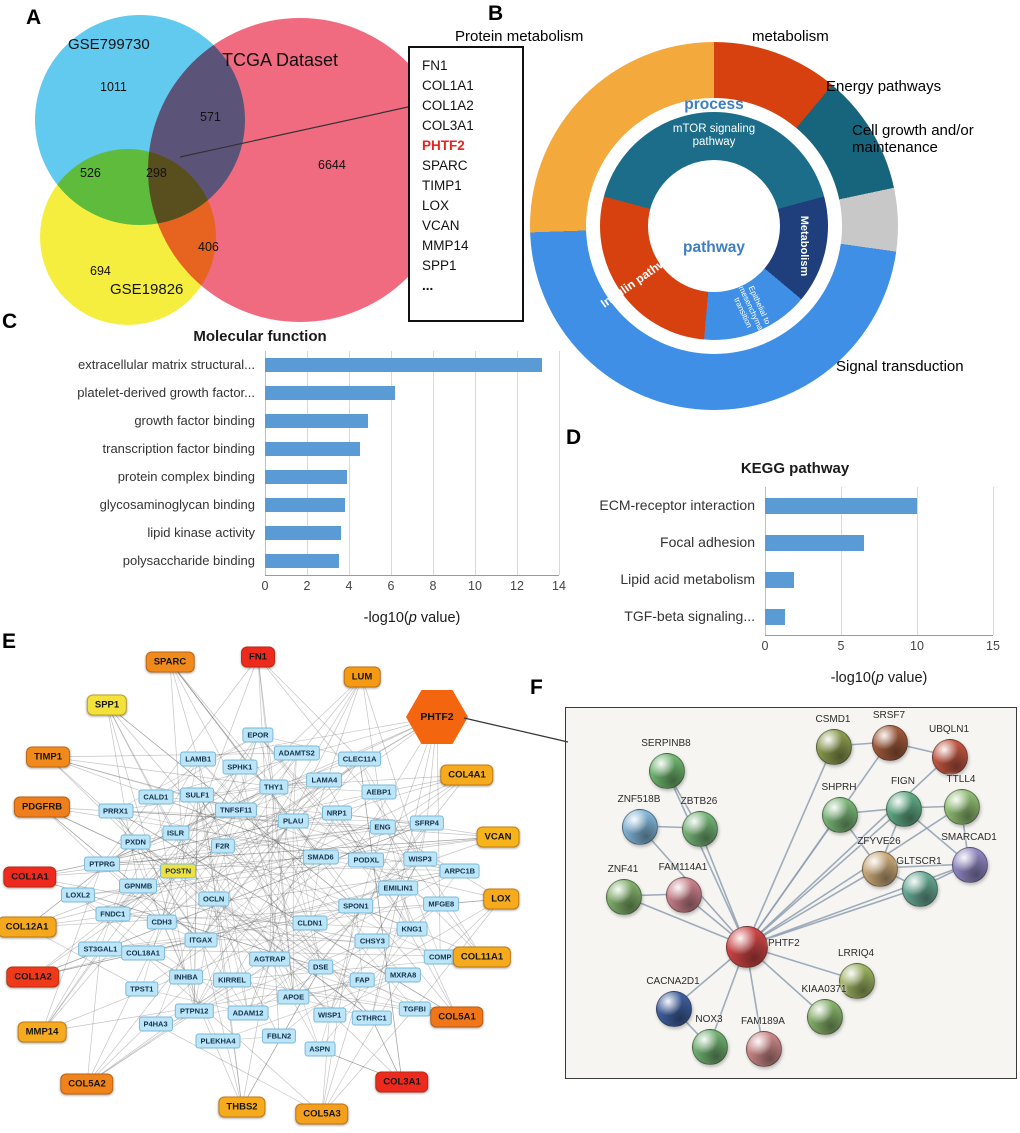  Describe the element at coordinates (248, 1013) in the screenshot. I see `network-gene-node: ADAM12` at that location.